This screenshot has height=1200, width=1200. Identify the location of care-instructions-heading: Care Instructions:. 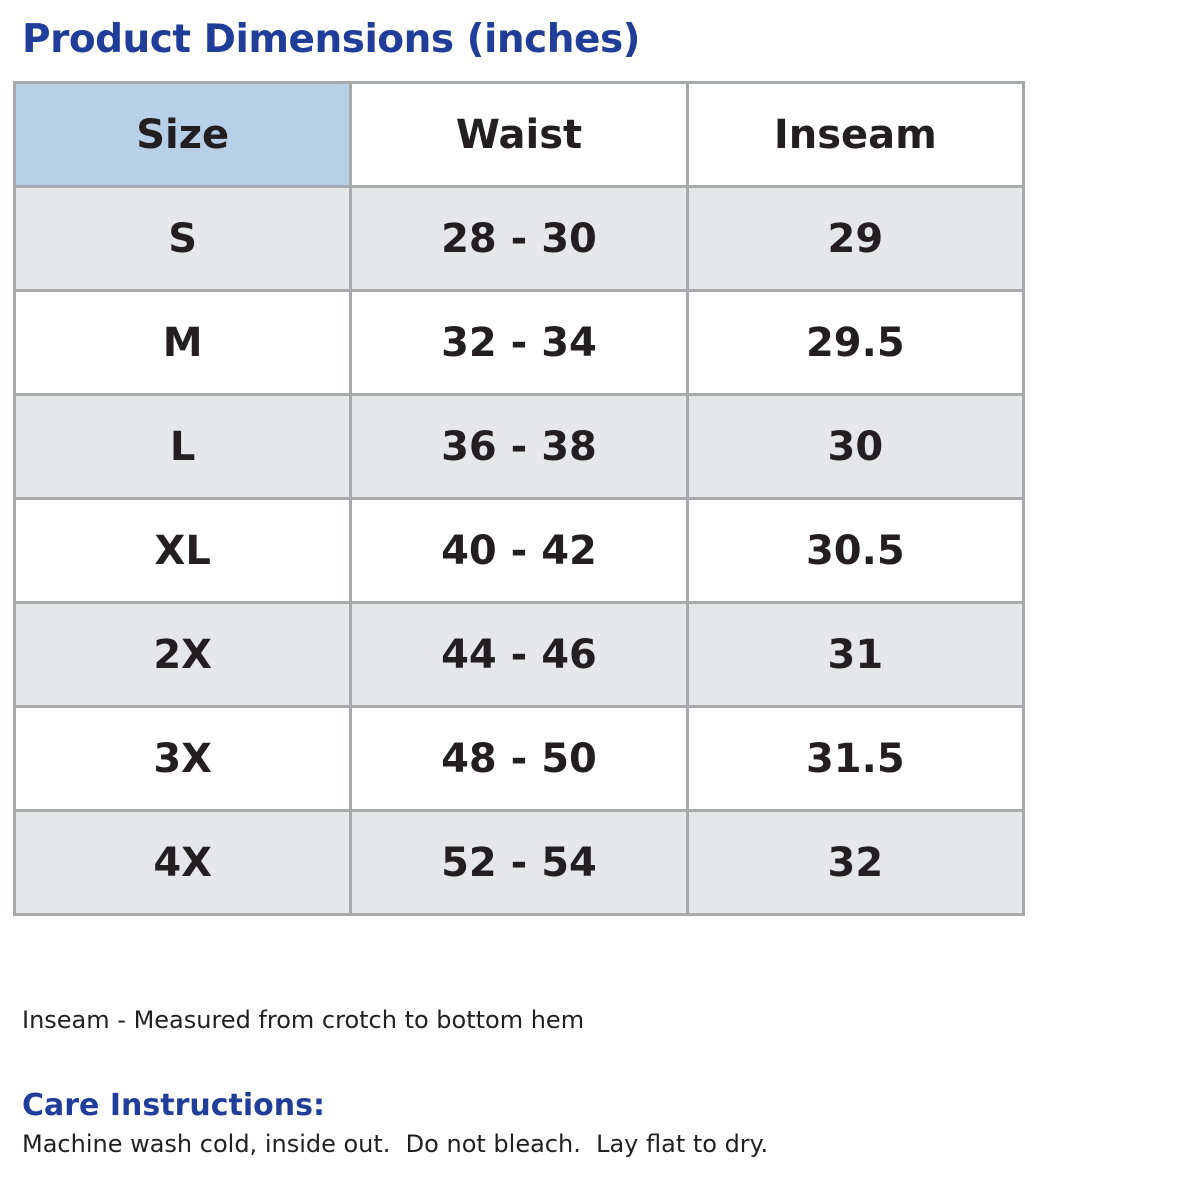
(173, 1105).